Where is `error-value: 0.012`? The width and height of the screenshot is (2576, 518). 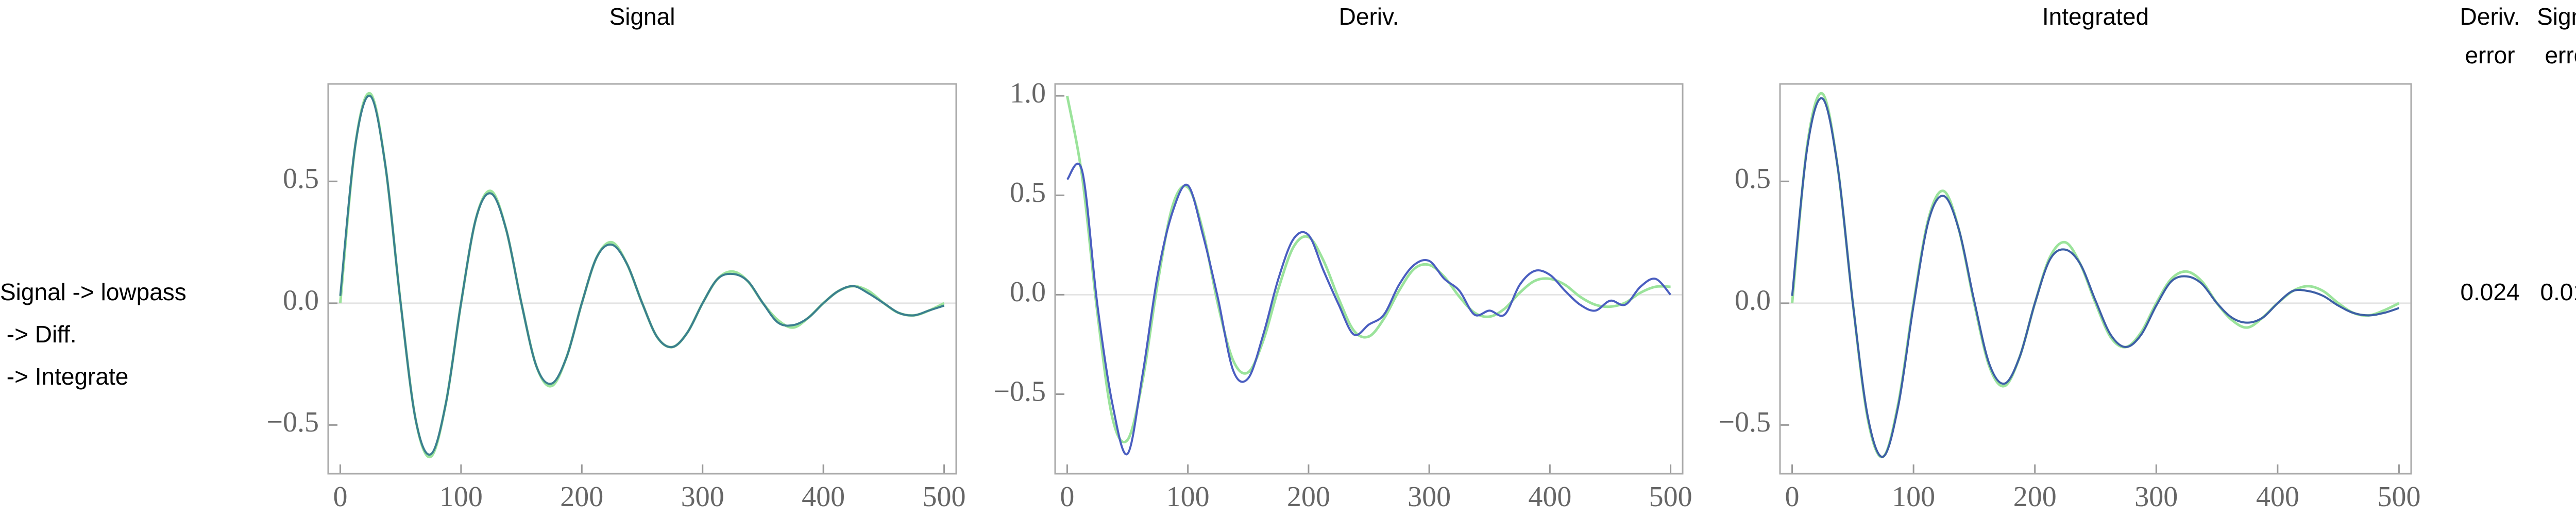
error-value: 0.012 is located at coordinates (2558, 292).